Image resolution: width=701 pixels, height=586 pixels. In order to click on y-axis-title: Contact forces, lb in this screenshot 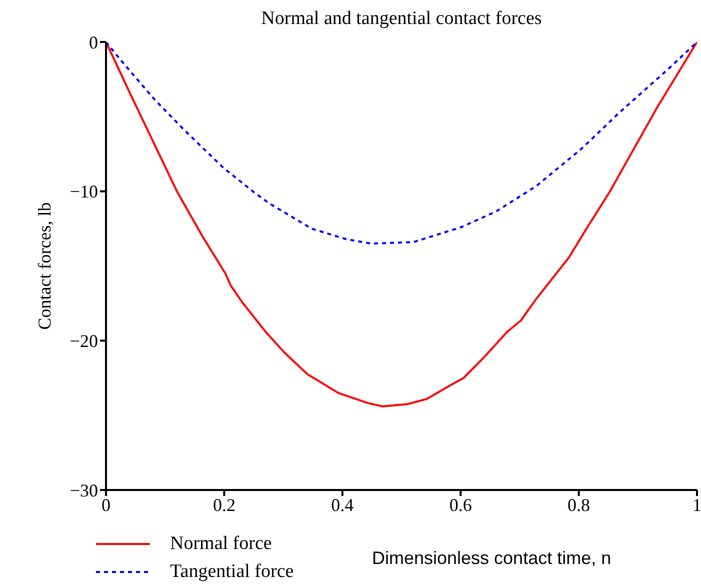, I will do `click(44, 266)`.